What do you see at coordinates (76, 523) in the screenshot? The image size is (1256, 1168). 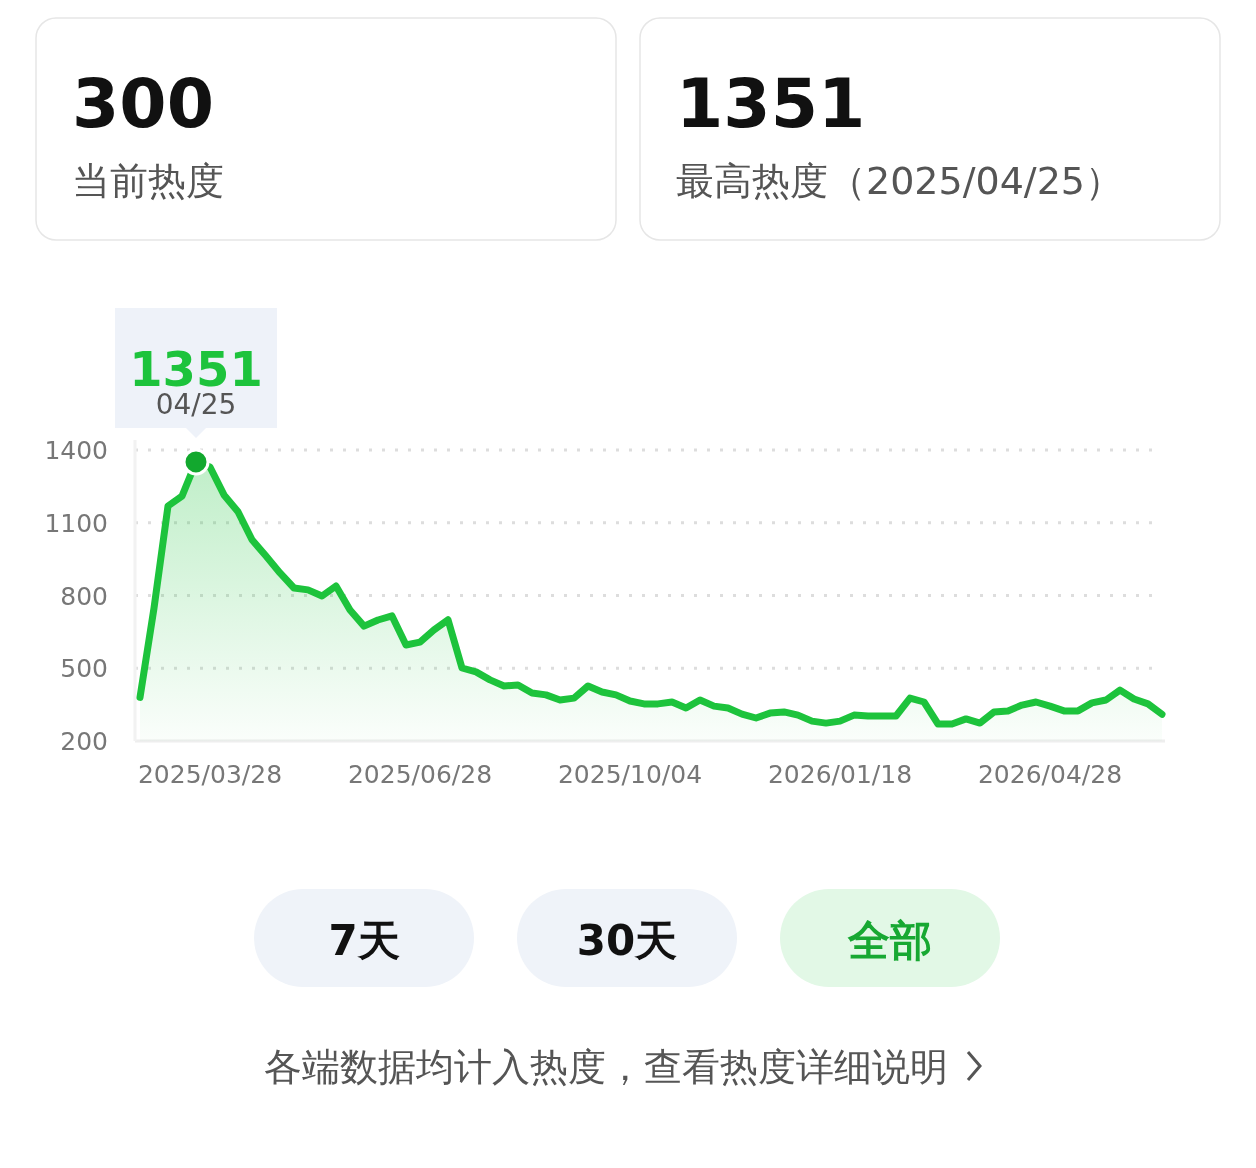 I see `y-tick-label: 1100` at bounding box center [76, 523].